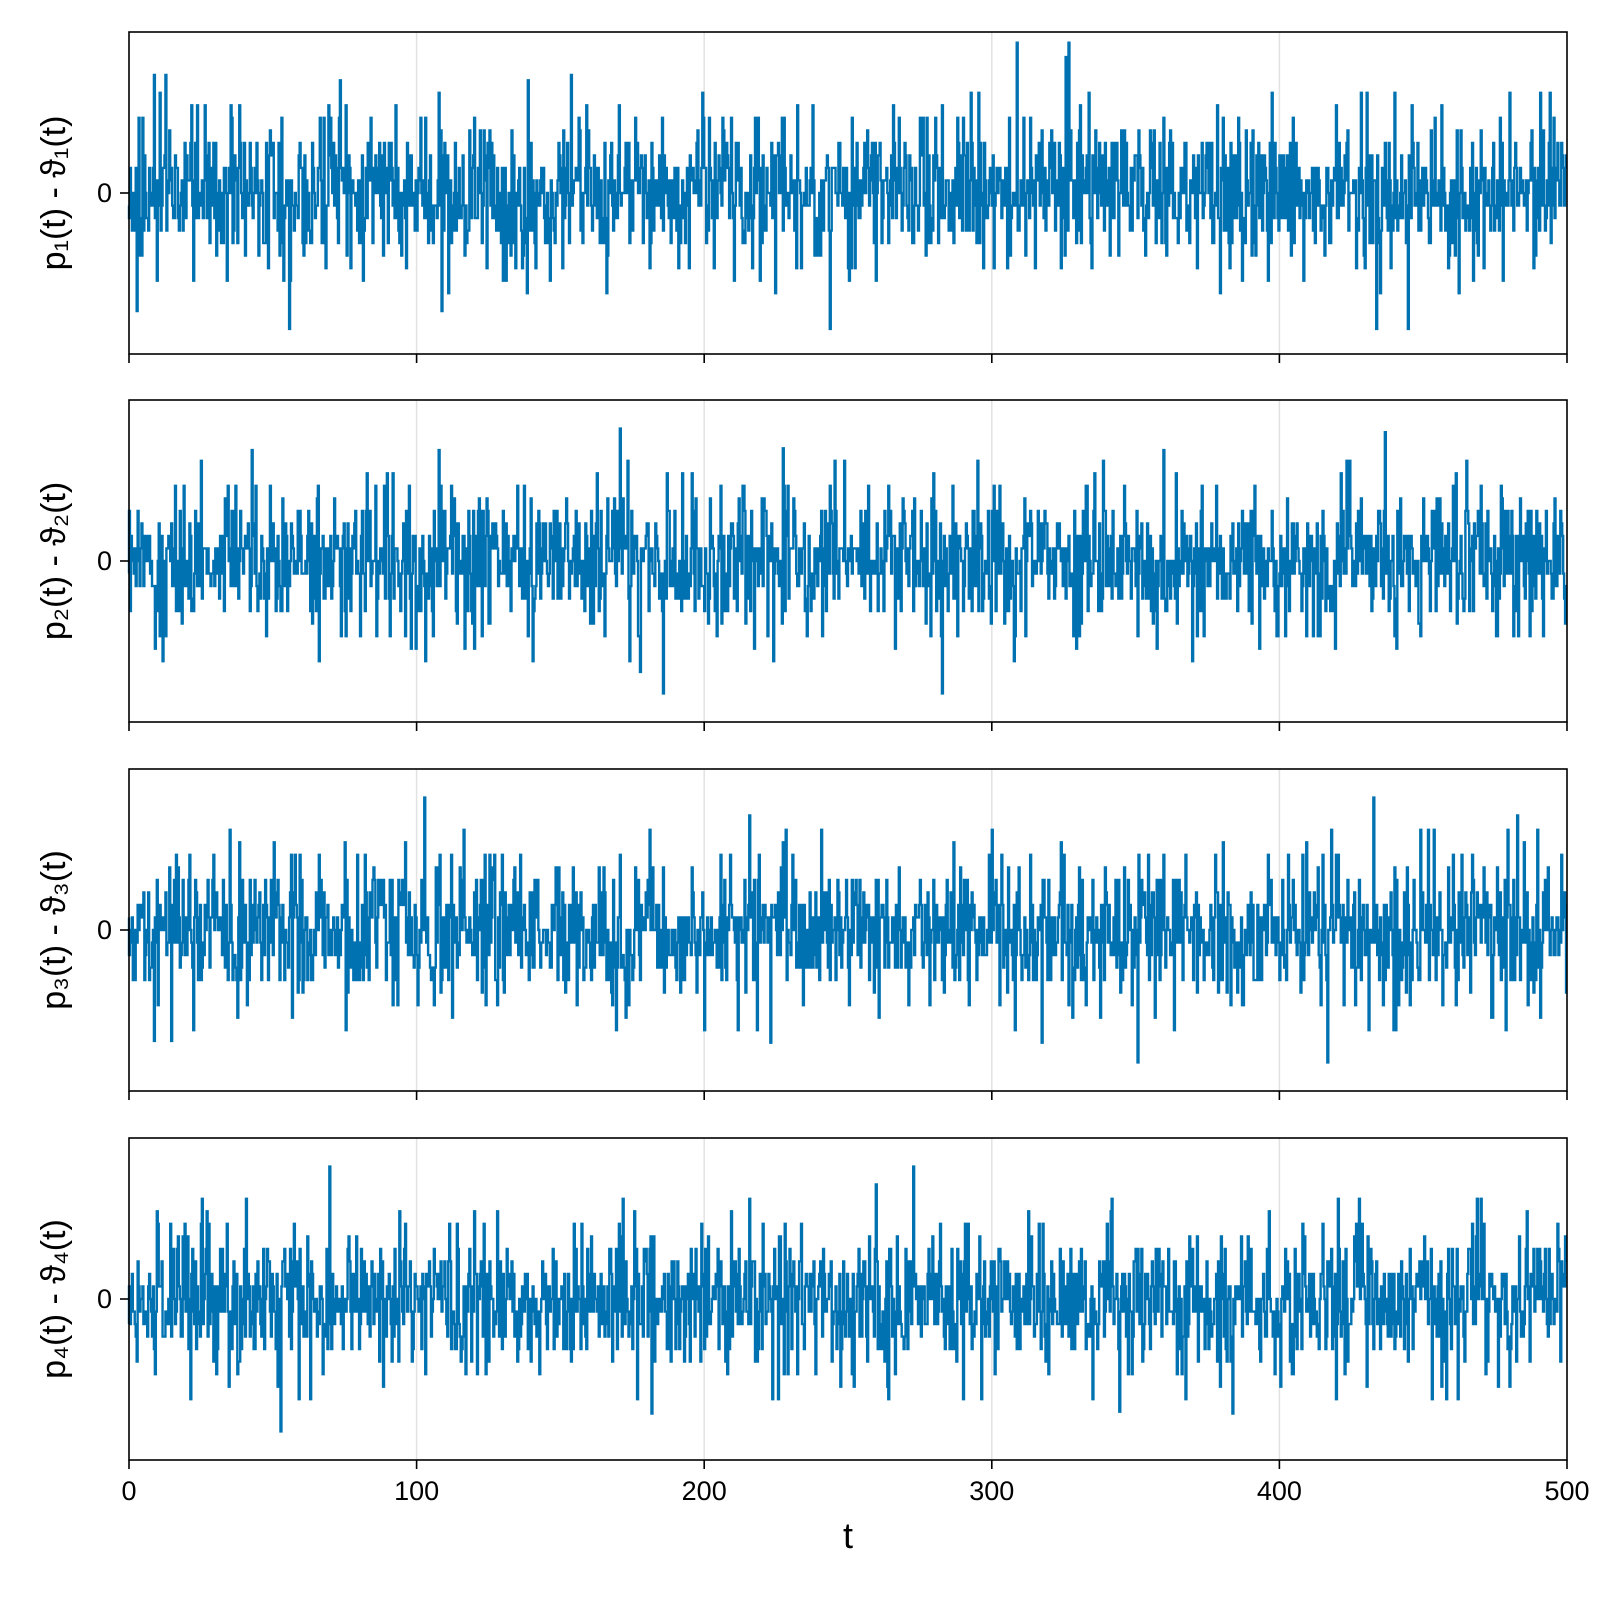 The image size is (1600, 1605). What do you see at coordinates (1279, 1491) in the screenshot?
I see `x-tick-label: 400` at bounding box center [1279, 1491].